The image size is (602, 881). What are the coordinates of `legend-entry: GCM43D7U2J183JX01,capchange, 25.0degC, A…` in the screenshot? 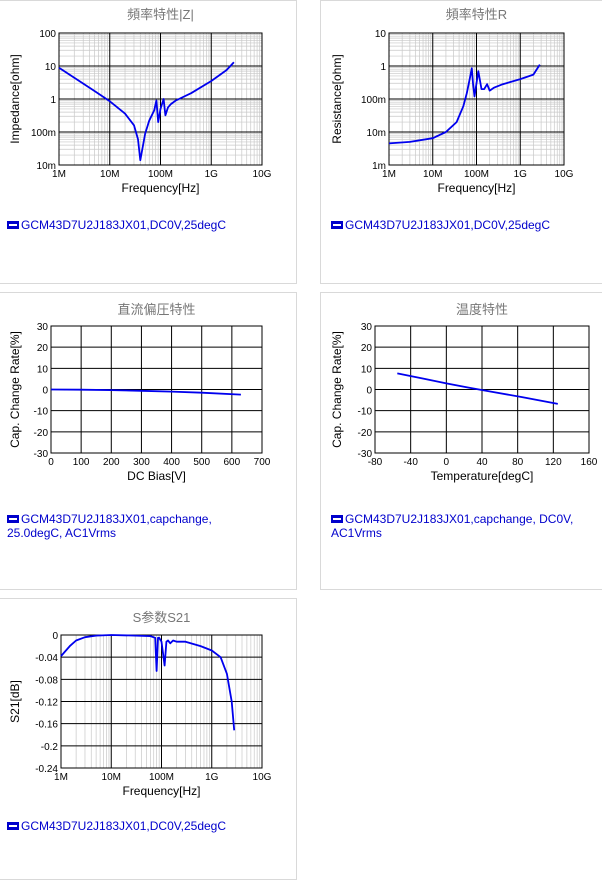 It's located at (127, 526).